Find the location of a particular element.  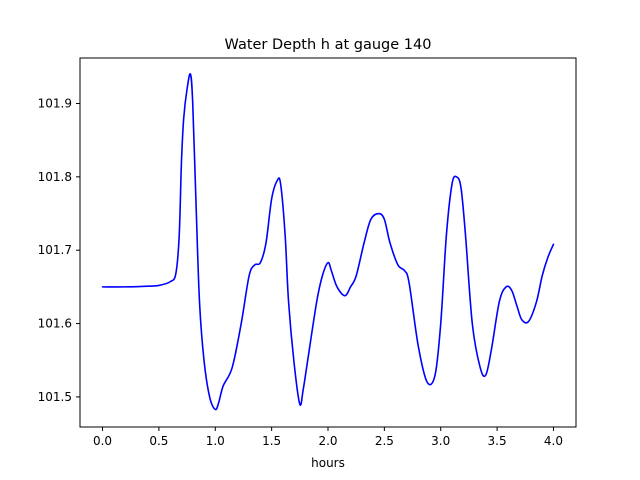

x-axis: 0.0 0.5 1.0 1.5 2.0 2.5 3.0 3.5 4.0 is located at coordinates (328, 437).